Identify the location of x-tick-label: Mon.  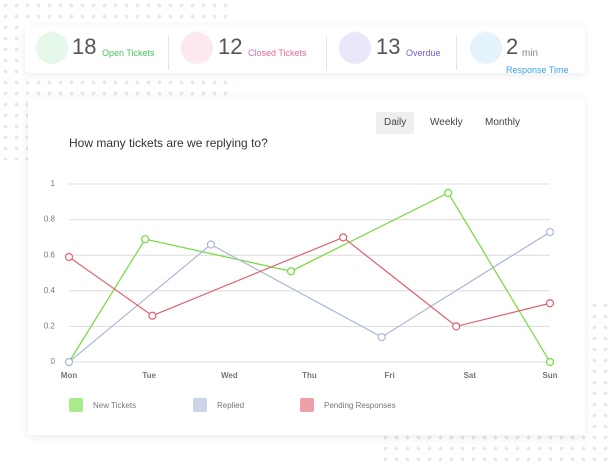
(69, 375).